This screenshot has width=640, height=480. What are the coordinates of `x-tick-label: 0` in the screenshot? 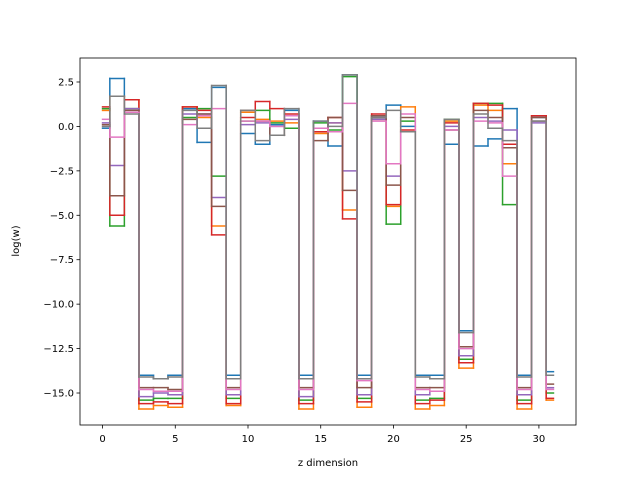 It's located at (102, 439).